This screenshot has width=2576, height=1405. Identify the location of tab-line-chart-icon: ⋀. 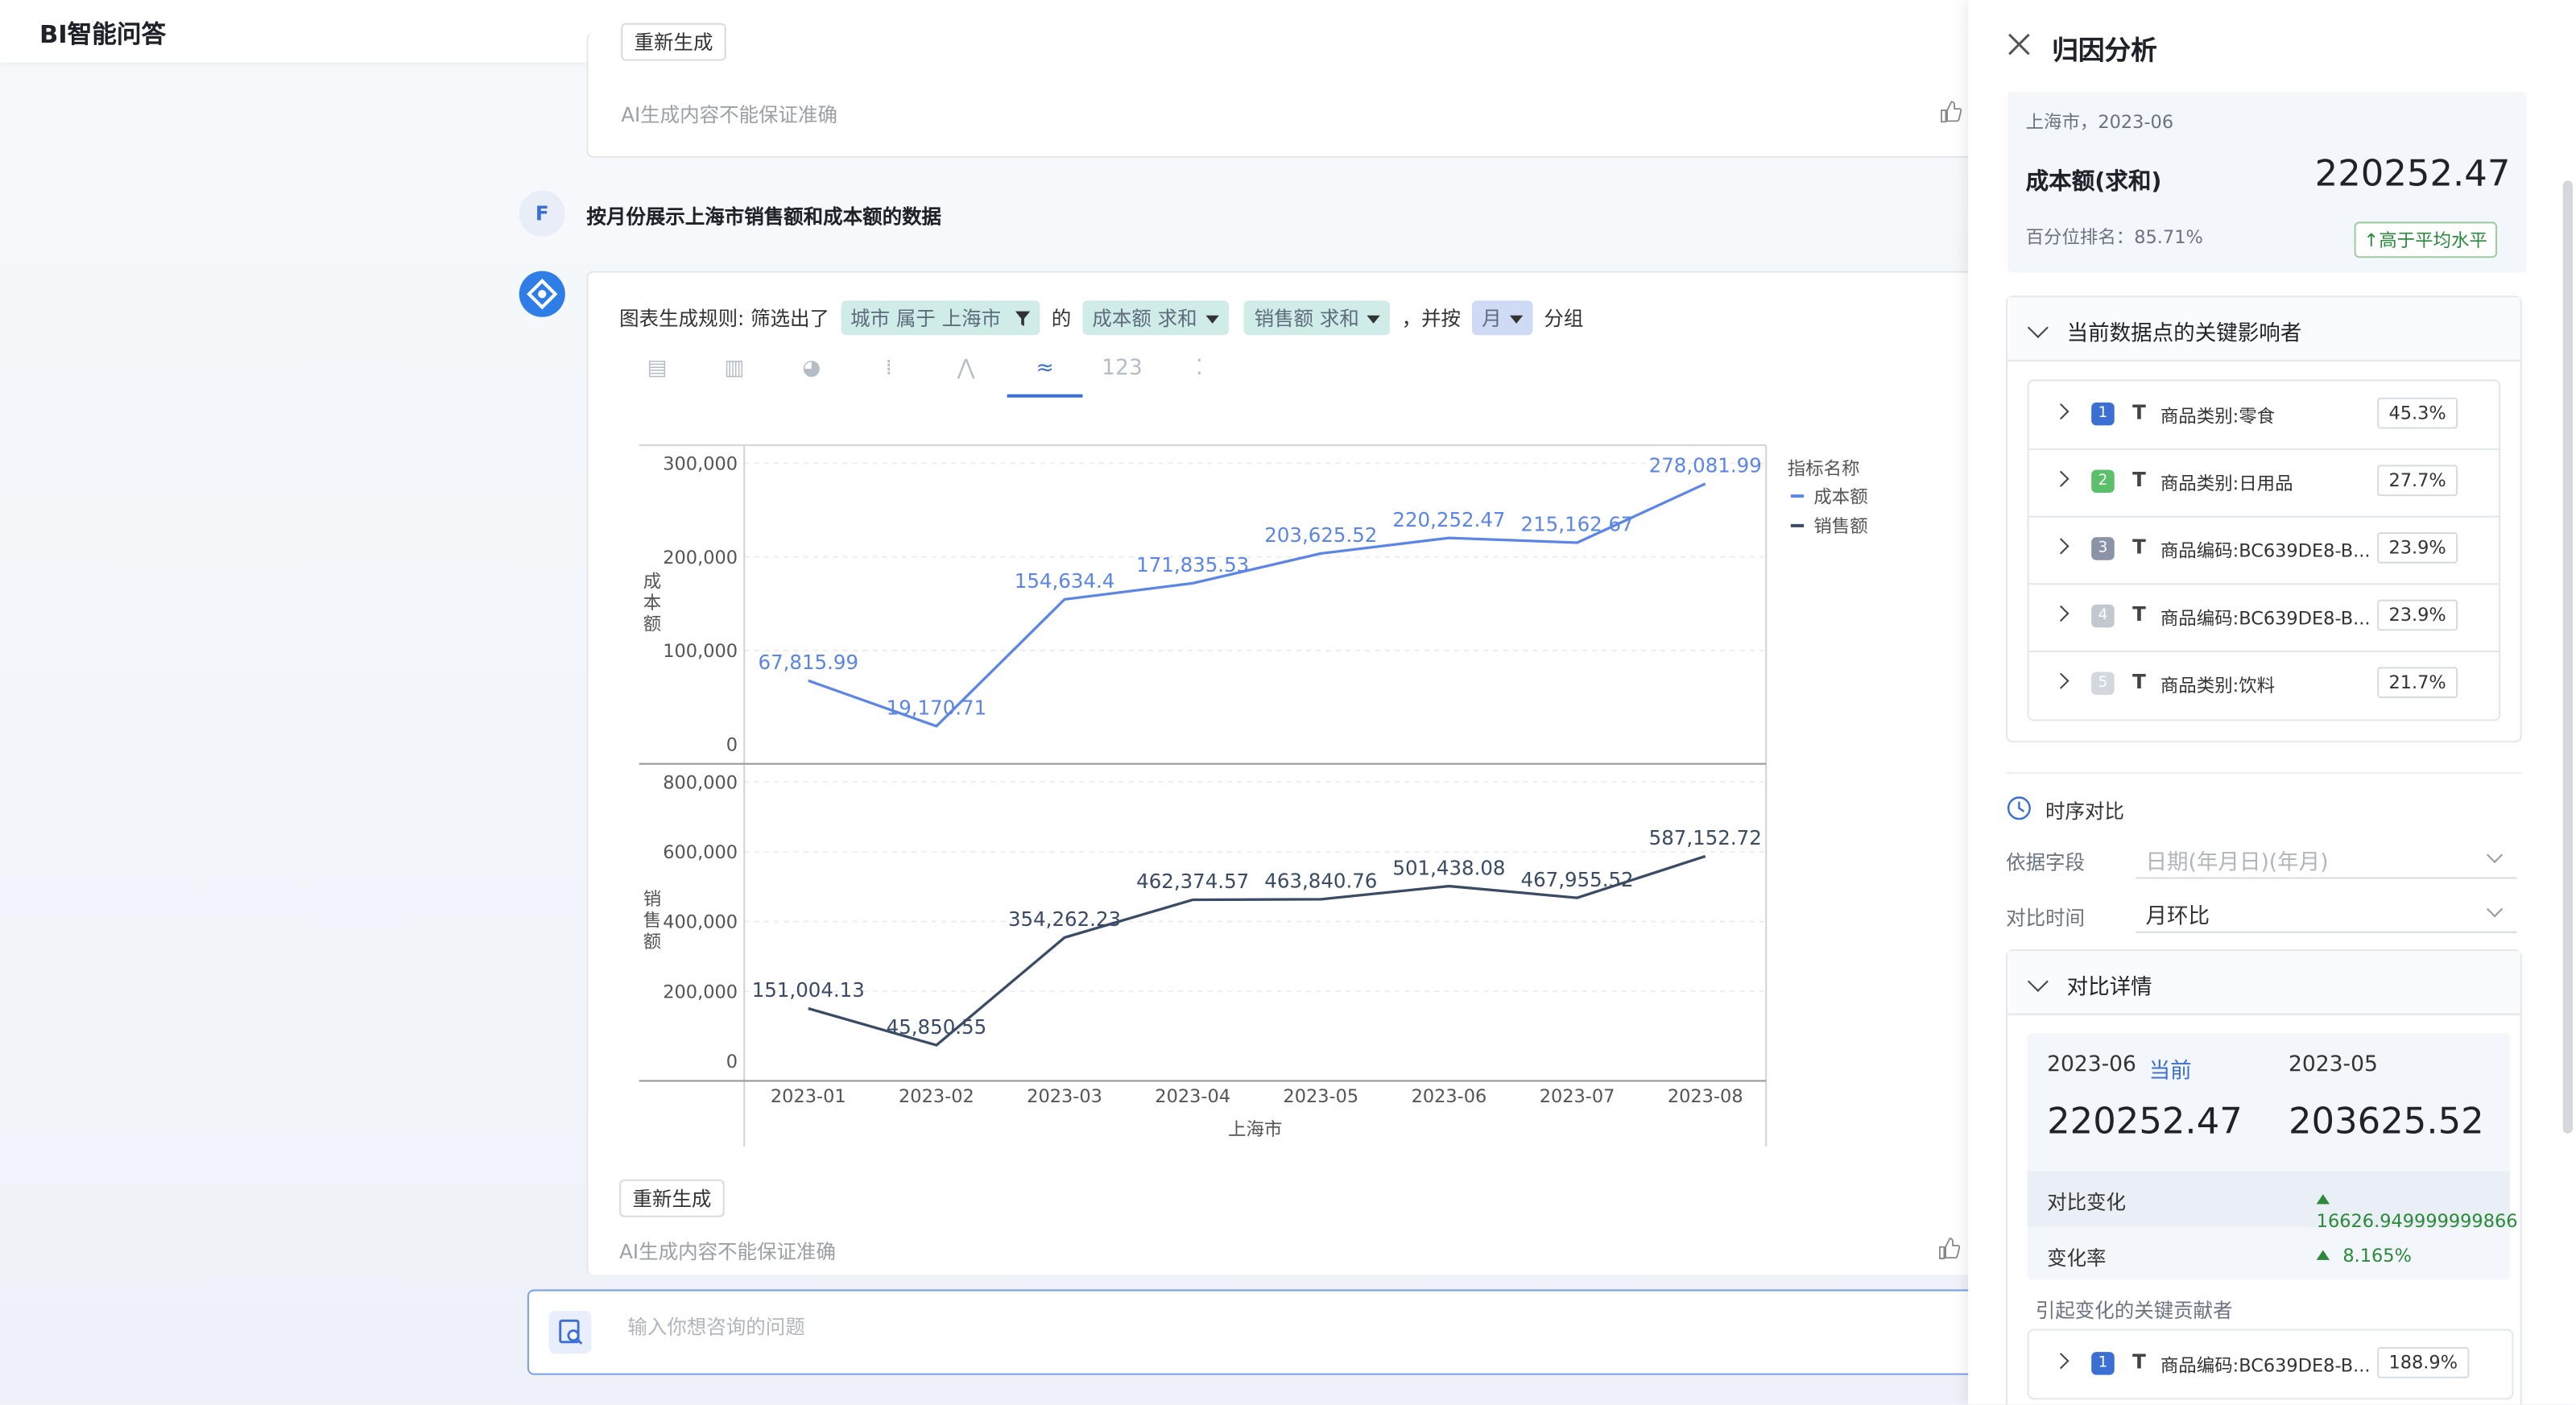
(966, 369).